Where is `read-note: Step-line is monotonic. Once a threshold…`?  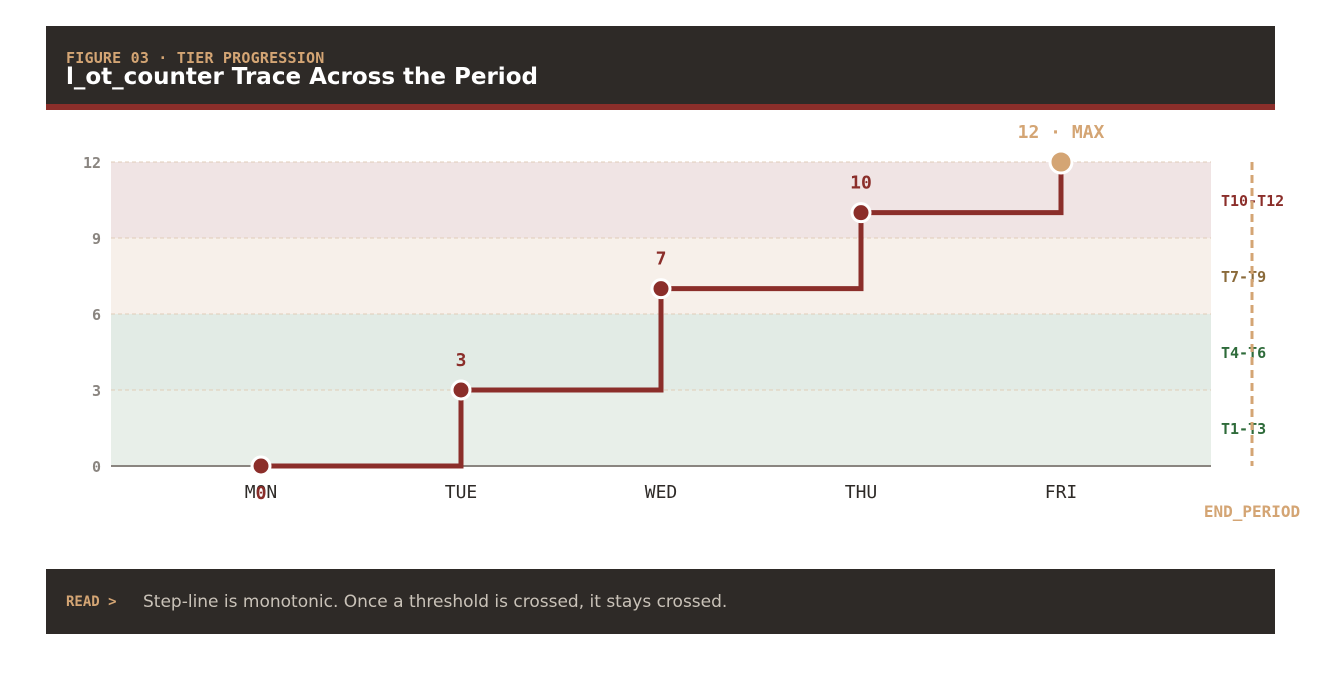 read-note: Step-line is monotonic. Once a threshold… is located at coordinates (435, 602).